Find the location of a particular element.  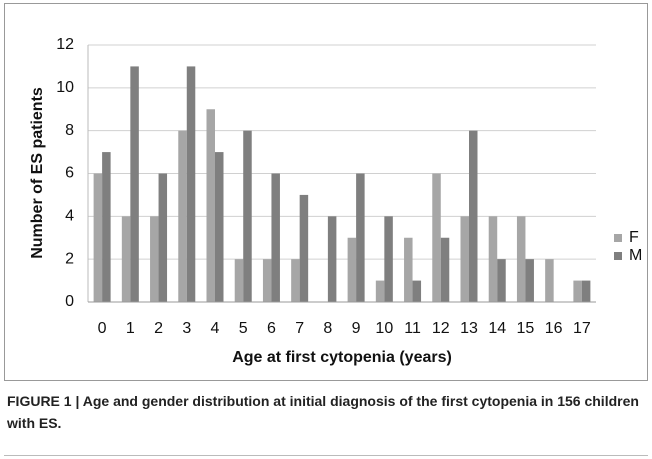

y-axis-title: Number of ES patients is located at coordinates (37, 173).